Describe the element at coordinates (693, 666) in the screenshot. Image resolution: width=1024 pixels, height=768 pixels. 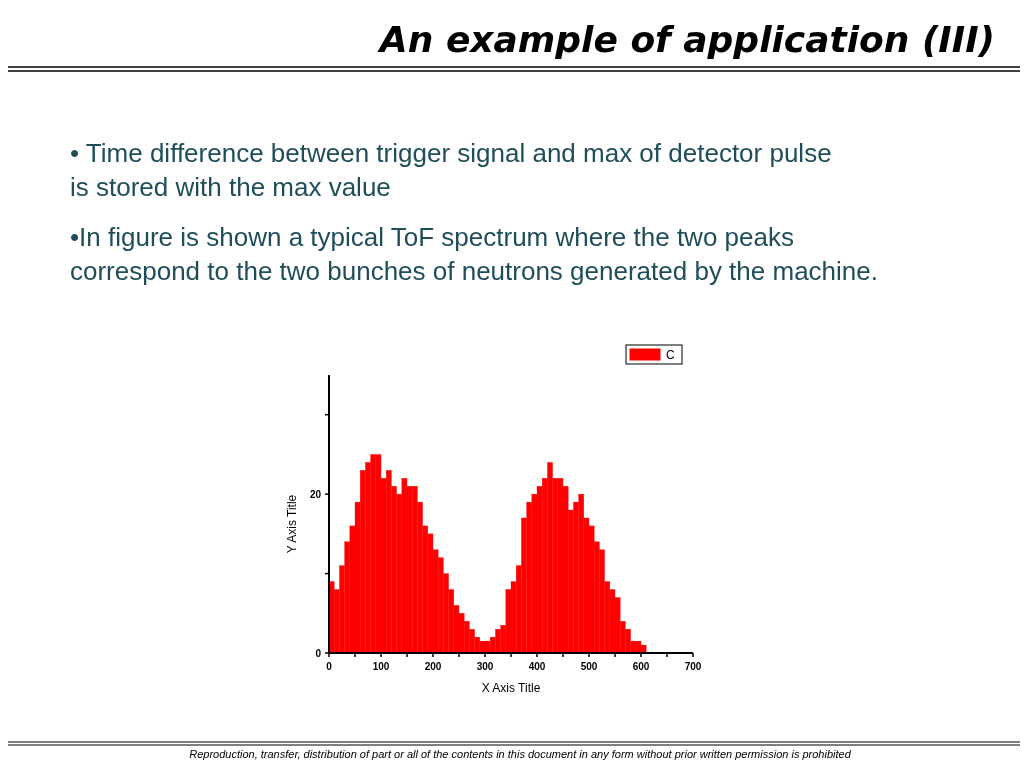
I see `x-tick-label: 700` at that location.